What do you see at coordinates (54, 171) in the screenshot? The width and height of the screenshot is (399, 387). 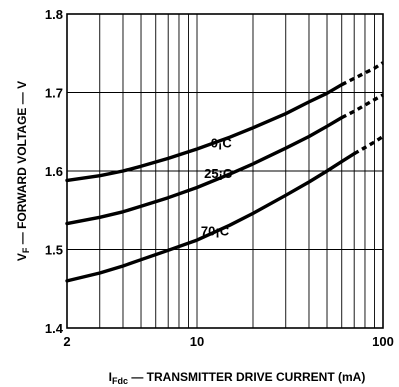 I see `y-tick-label: 1.6` at bounding box center [54, 171].